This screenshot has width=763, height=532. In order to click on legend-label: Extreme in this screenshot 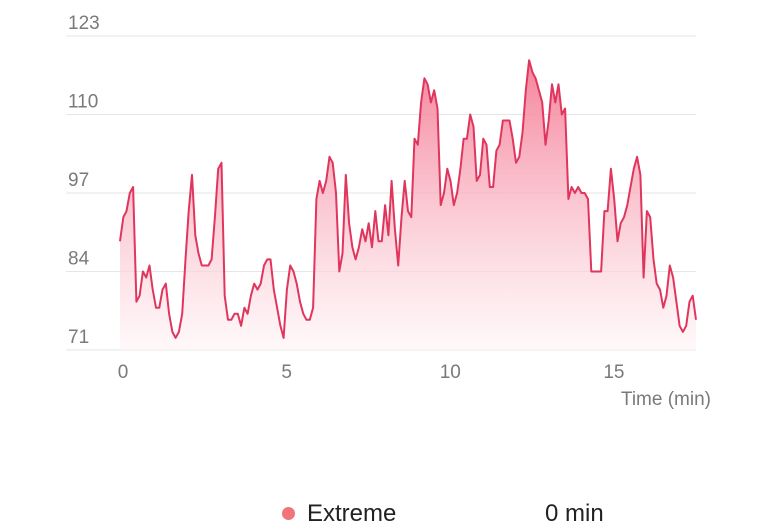, I will do `click(352, 513)`.